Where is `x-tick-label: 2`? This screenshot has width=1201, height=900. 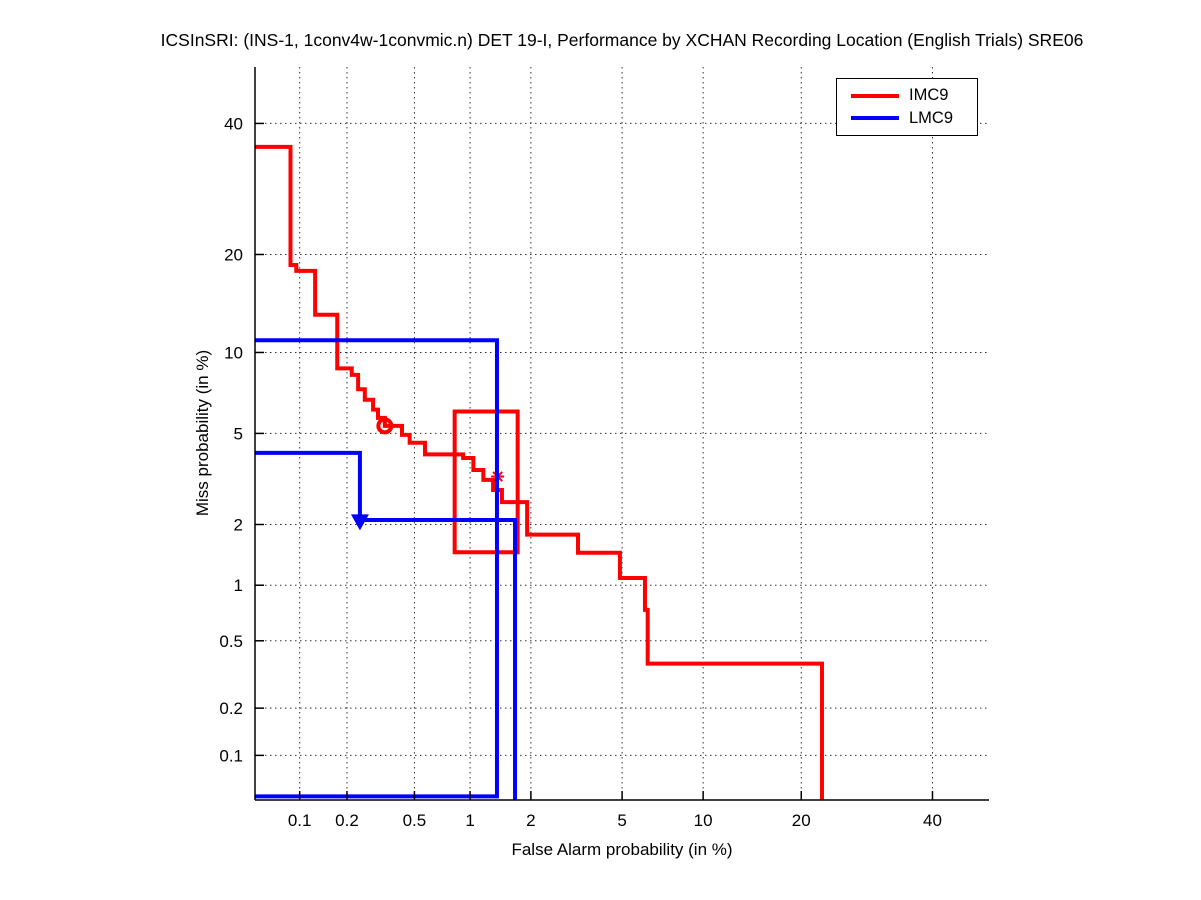 x-tick-label: 2 is located at coordinates (530, 820).